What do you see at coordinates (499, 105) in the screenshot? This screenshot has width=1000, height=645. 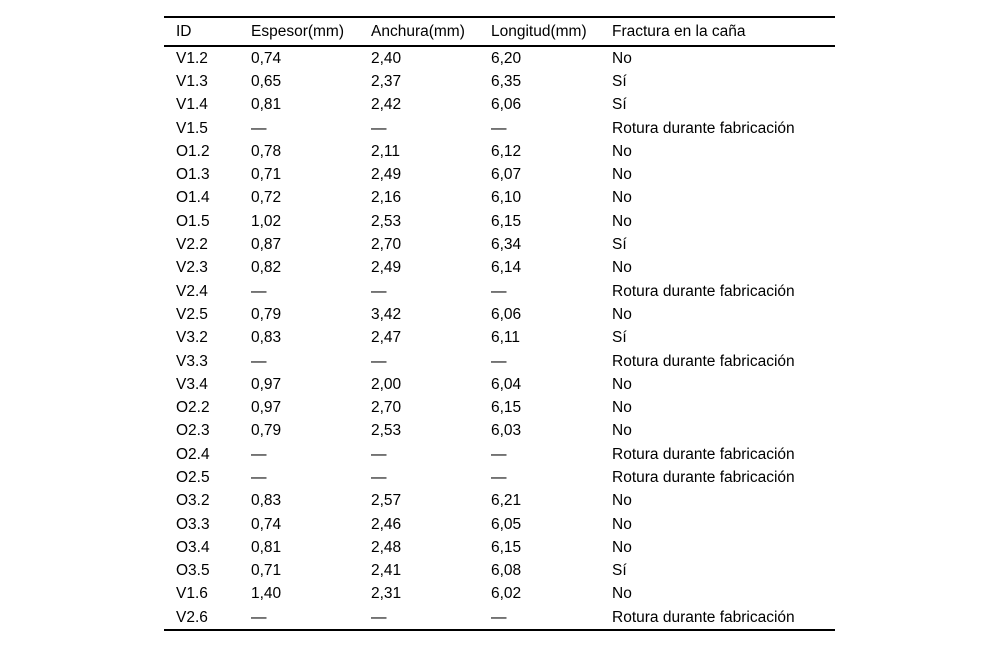 I see `table-row: V1.4 0,81 2,42 6,06 Sí` at bounding box center [499, 105].